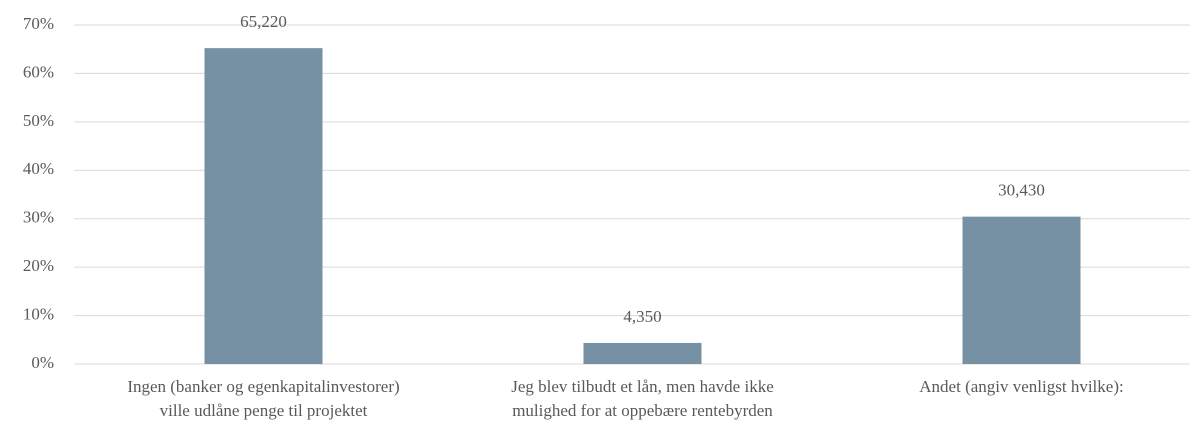 Image resolution: width=1201 pixels, height=430 pixels. I want to click on y-tick-label: 20%, so click(38, 265).